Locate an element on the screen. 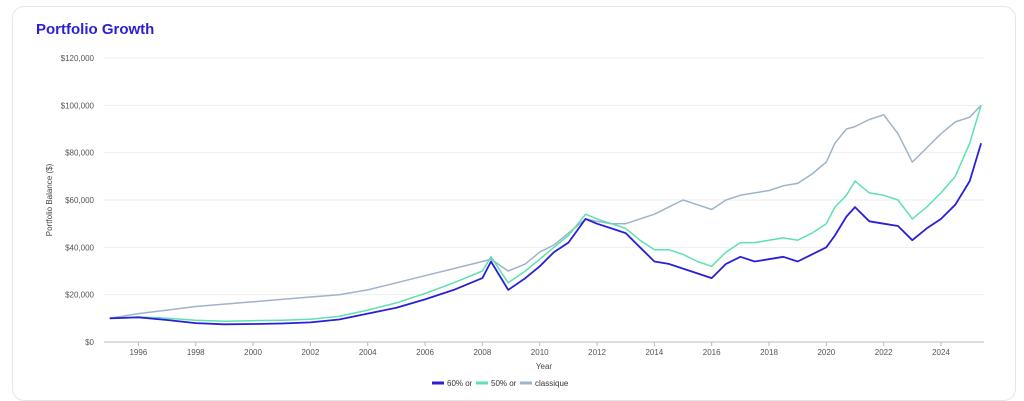 Image resolution: width=1024 pixels, height=401 pixels. y-tick-label: $100,000 is located at coordinates (78, 105).